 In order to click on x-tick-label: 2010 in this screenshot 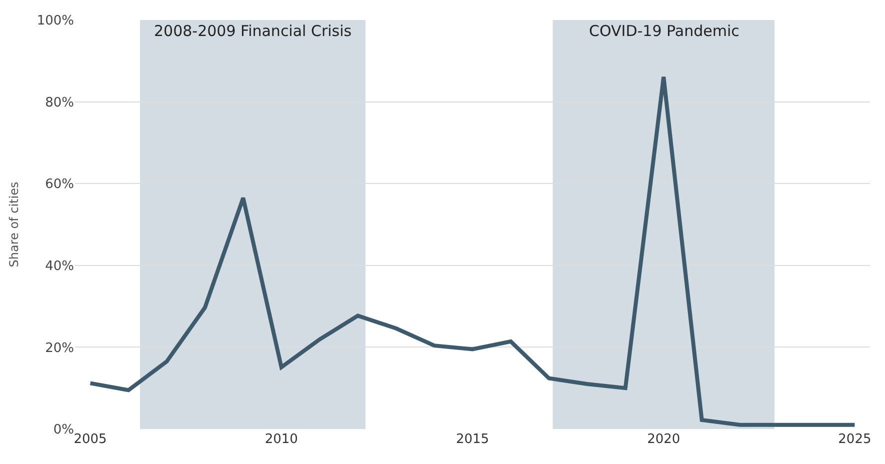, I will do `click(281, 439)`.